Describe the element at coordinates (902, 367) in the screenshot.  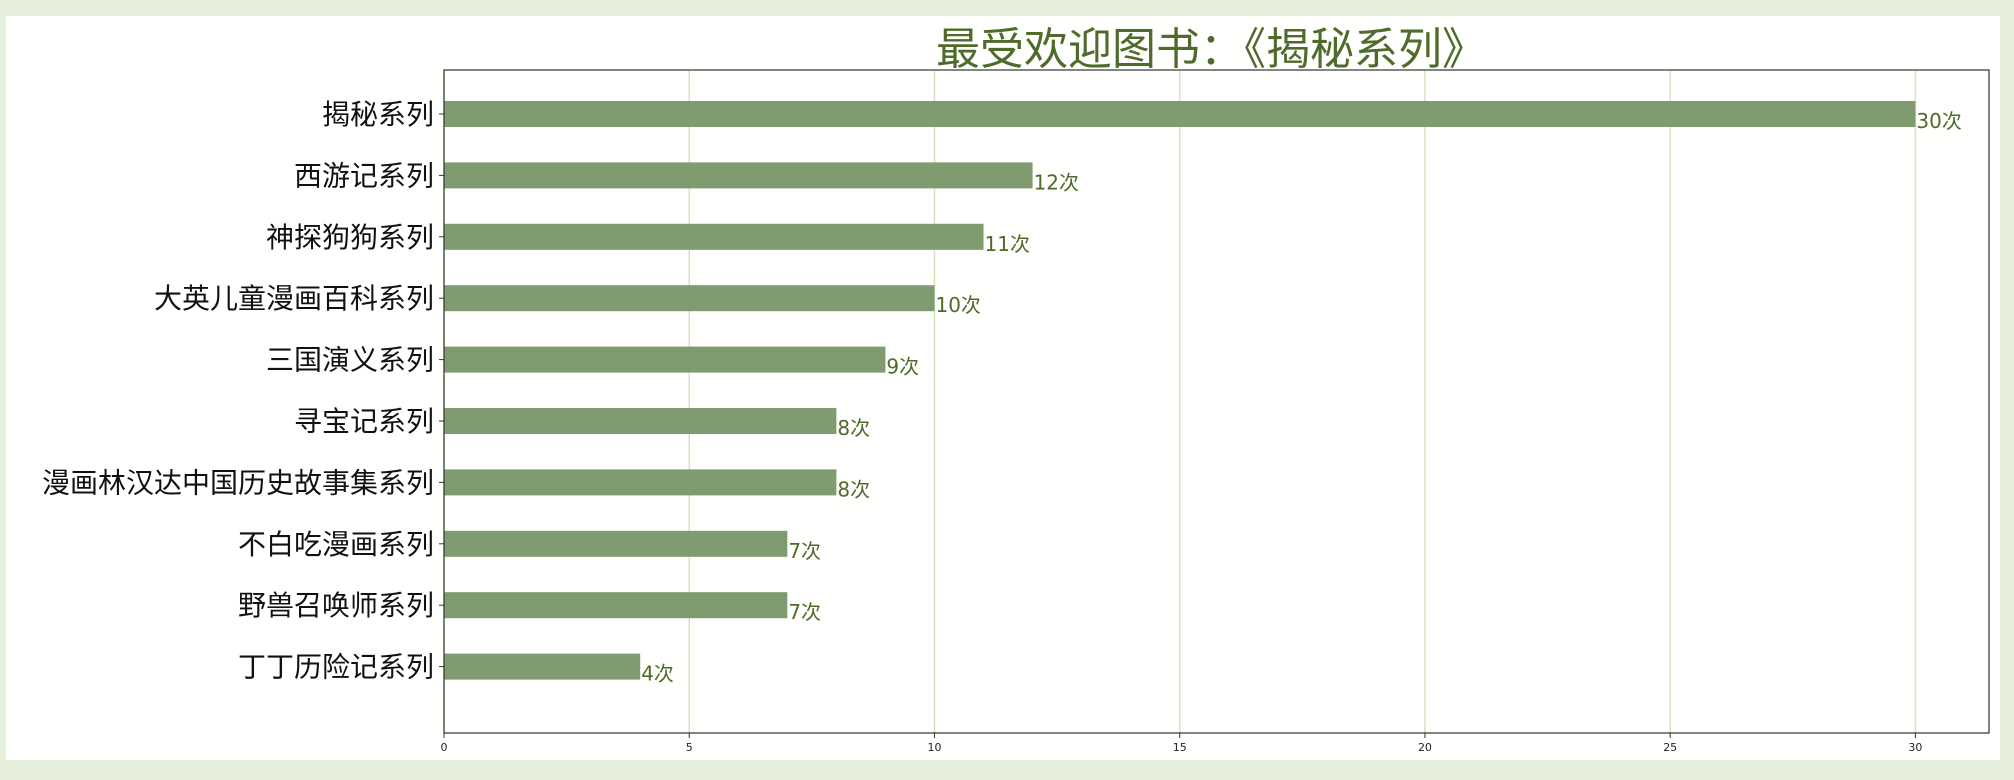
I see `data-label: 9次` at that location.